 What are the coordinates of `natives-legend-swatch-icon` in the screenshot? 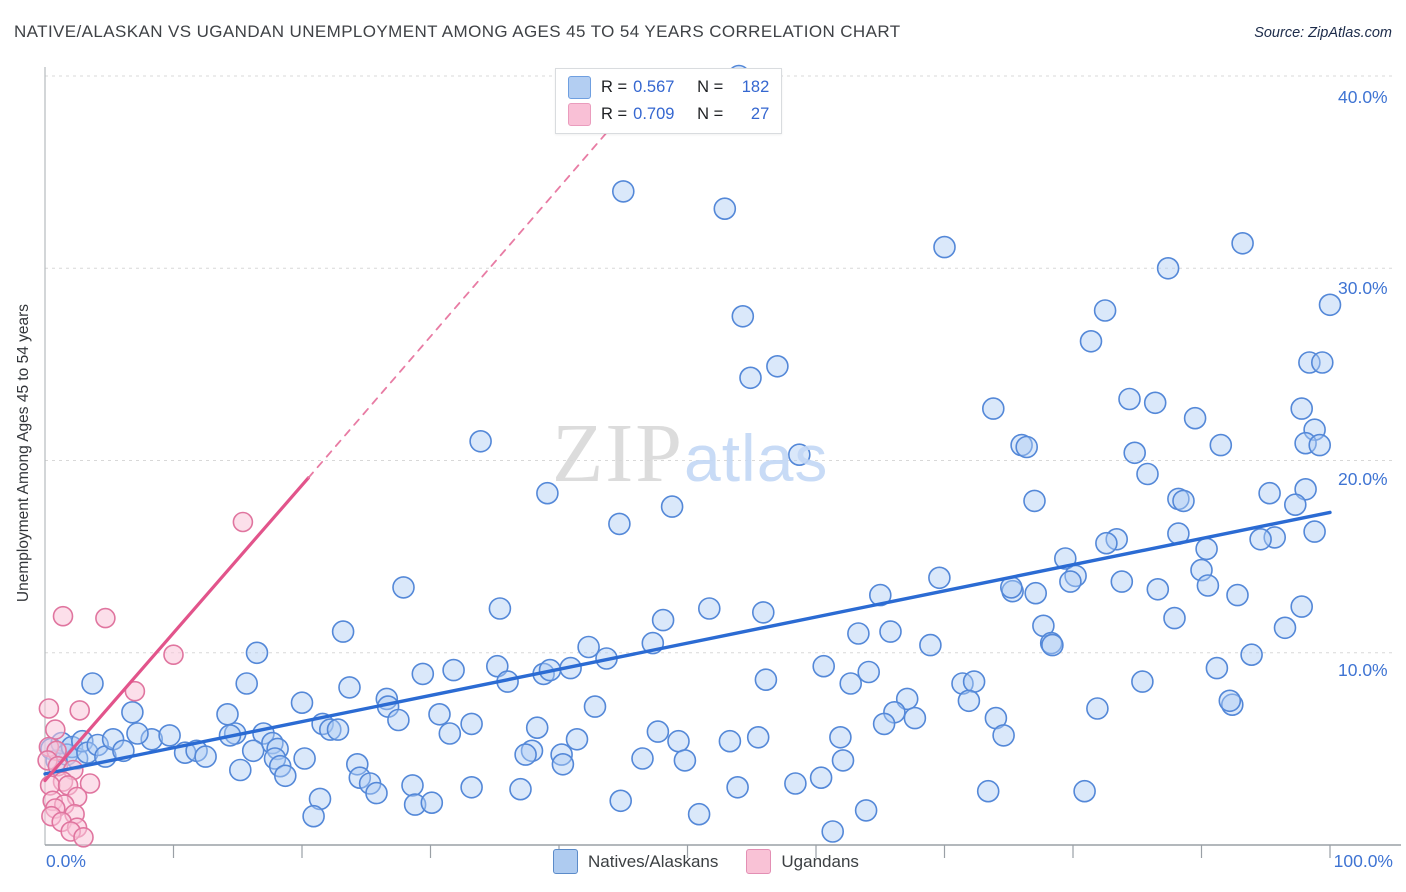 It's located at (565, 861).